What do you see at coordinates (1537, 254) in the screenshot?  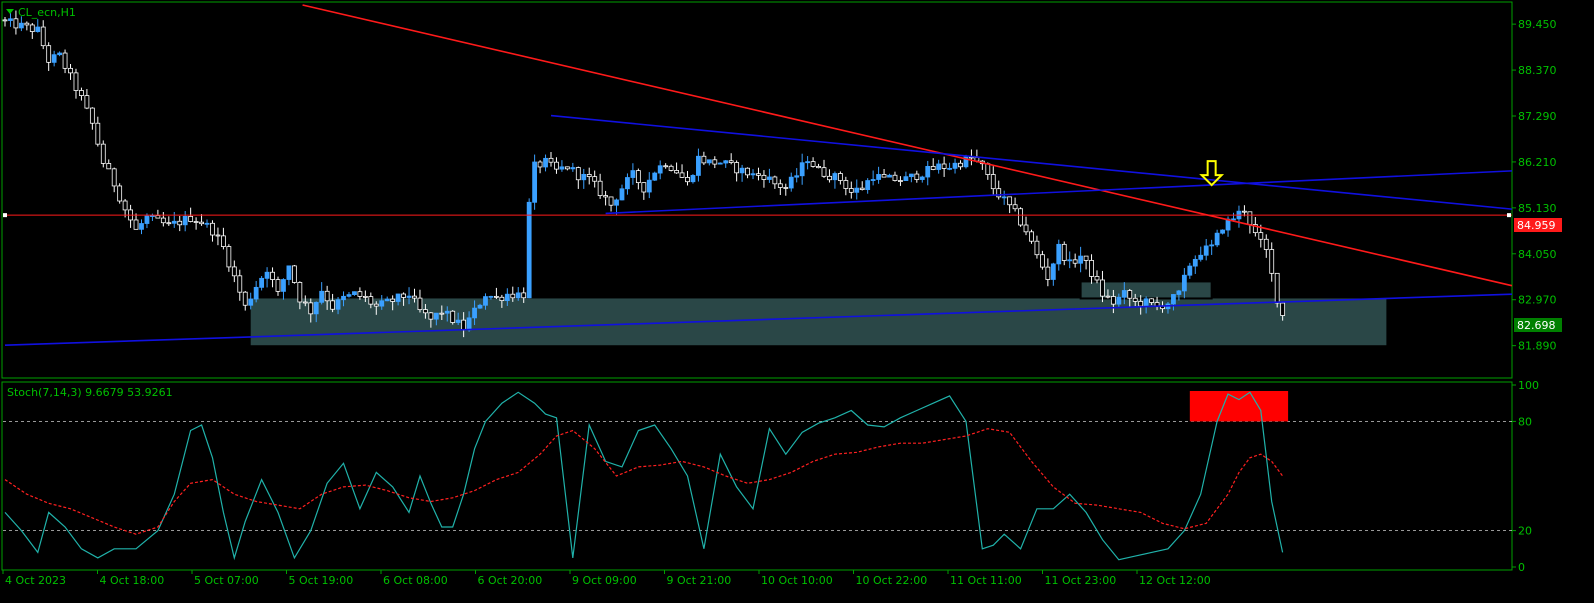 I see `price-tick-label: 84.050` at bounding box center [1537, 254].